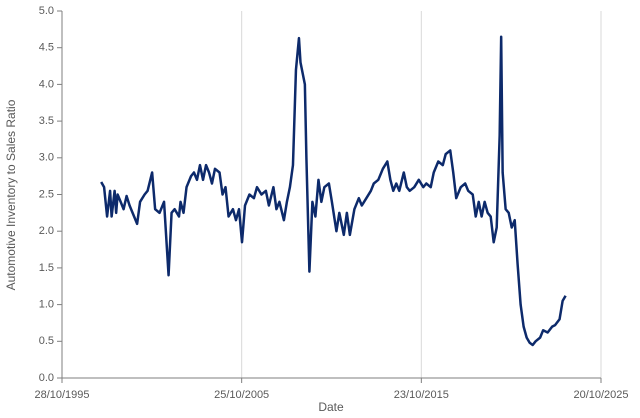 The width and height of the screenshot is (640, 418). Describe the element at coordinates (331, 407) in the screenshot. I see `x-axis-title: Date` at that location.